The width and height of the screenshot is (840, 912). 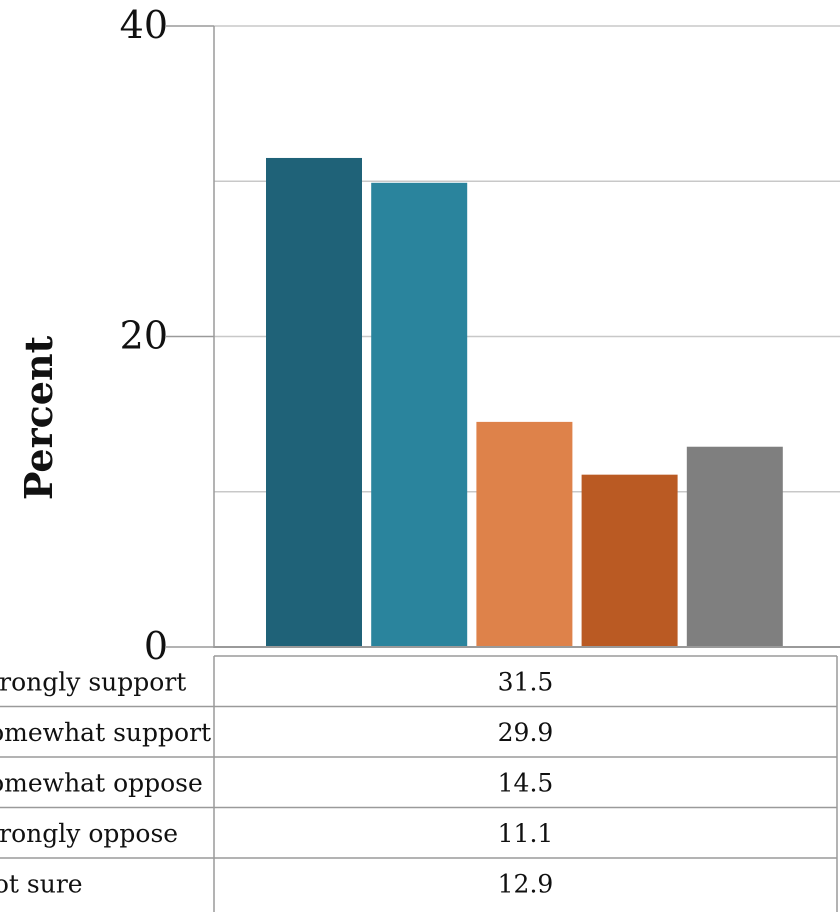 I want to click on y-axis-title: Percent, so click(x=38, y=417).